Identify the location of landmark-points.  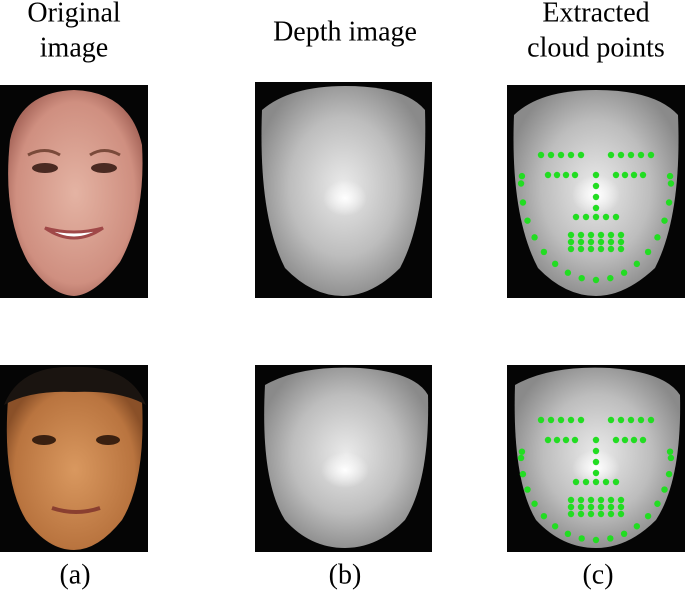
(596, 217).